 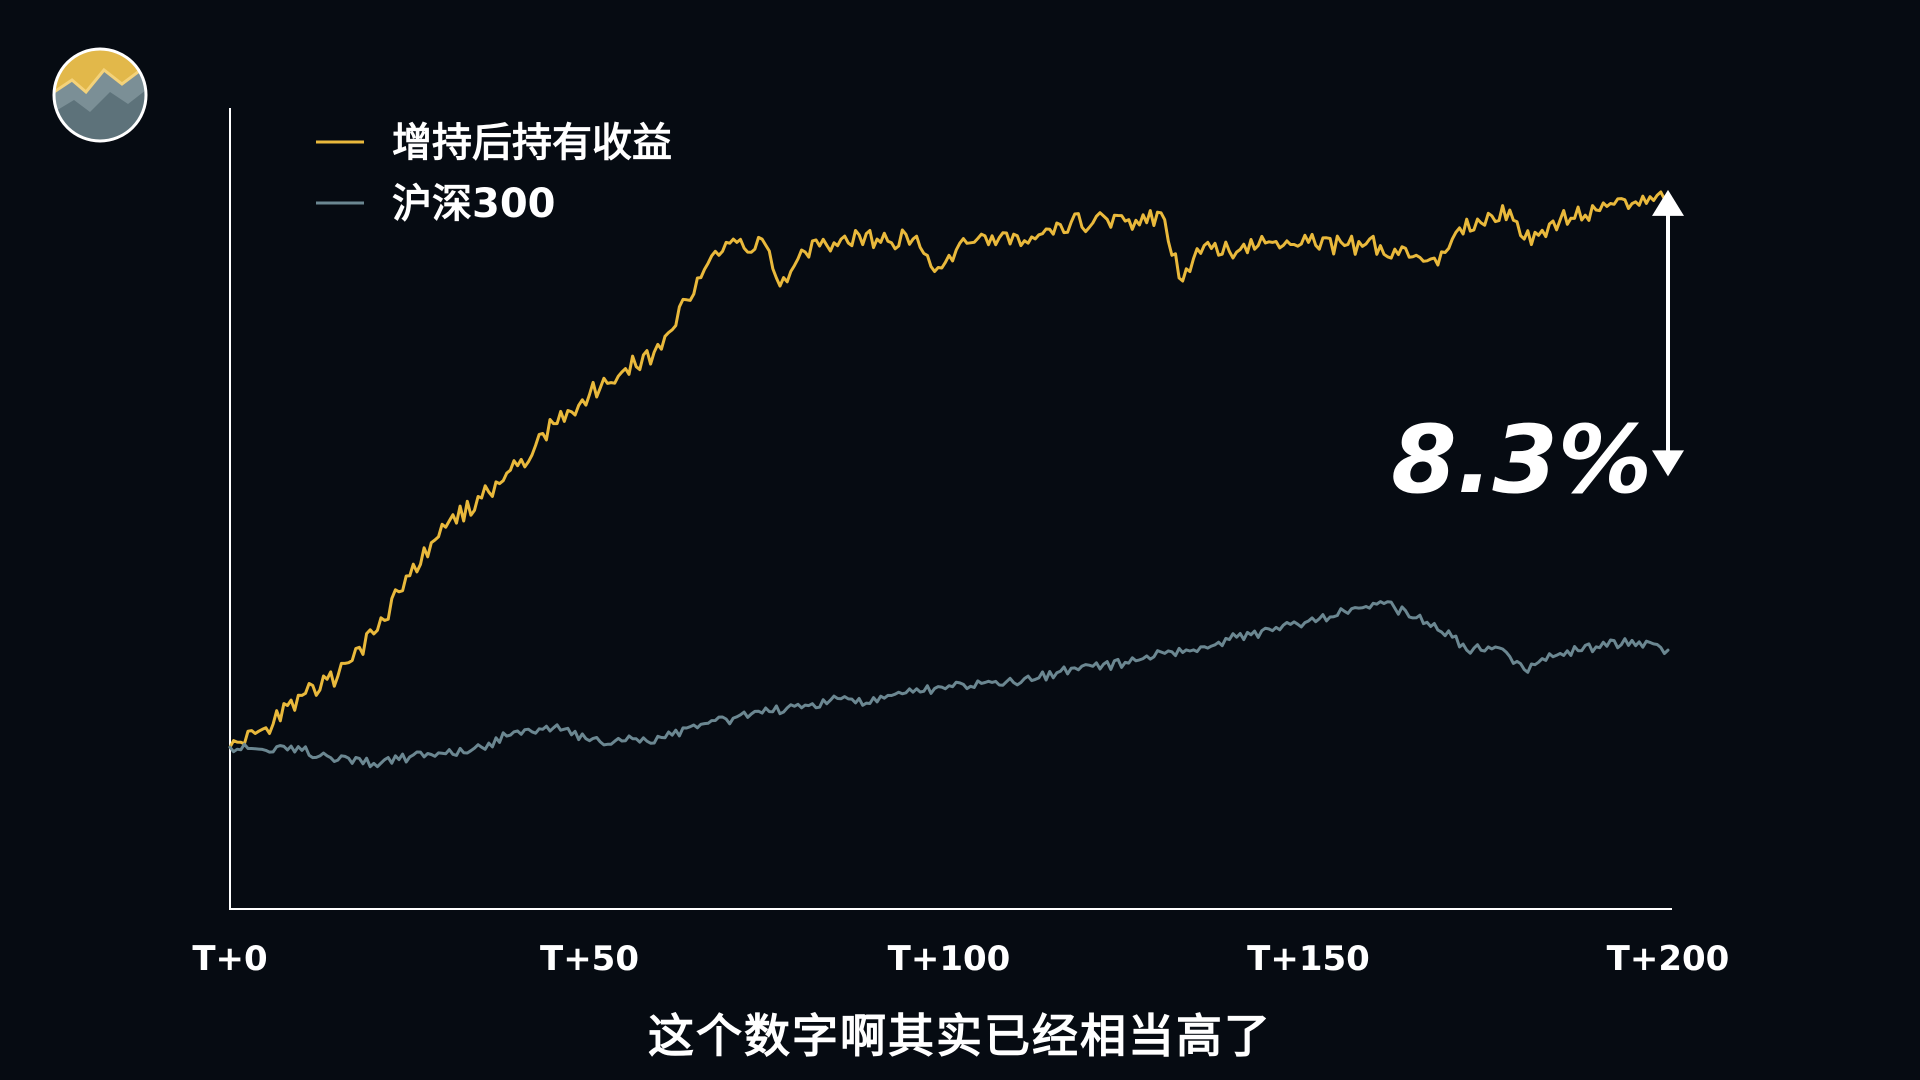 What do you see at coordinates (532, 143) in the screenshot?
I see `legend-label-holding: 增持后持有收益` at bounding box center [532, 143].